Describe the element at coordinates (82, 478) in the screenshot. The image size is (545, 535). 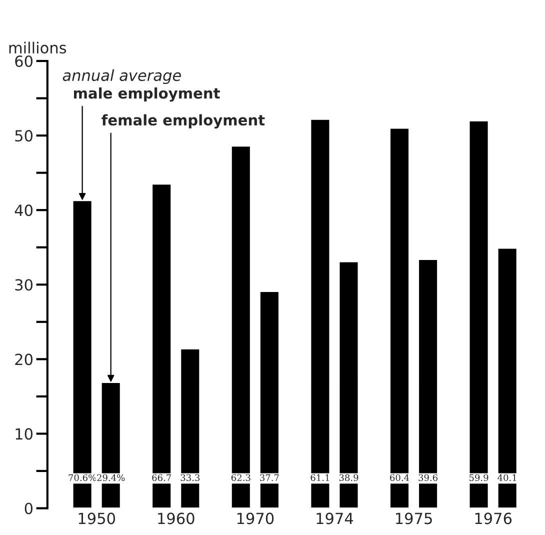
I see `annotation: 70.6%` at that location.